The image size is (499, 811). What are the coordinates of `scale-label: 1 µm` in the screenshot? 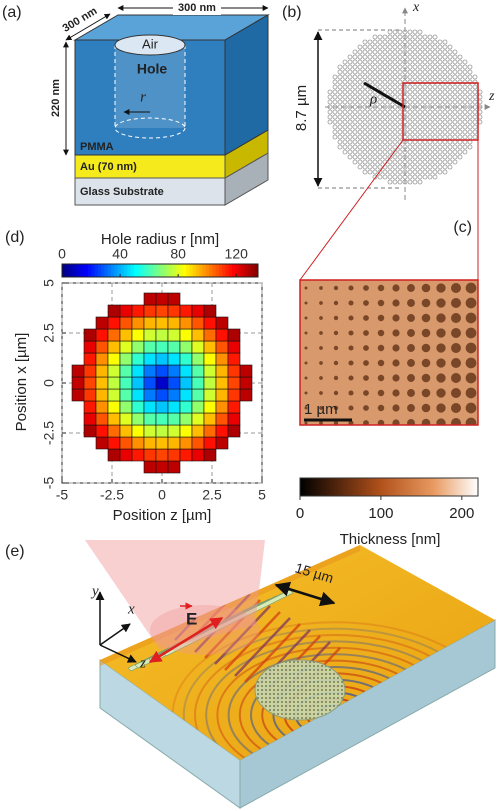 It's located at (321, 409).